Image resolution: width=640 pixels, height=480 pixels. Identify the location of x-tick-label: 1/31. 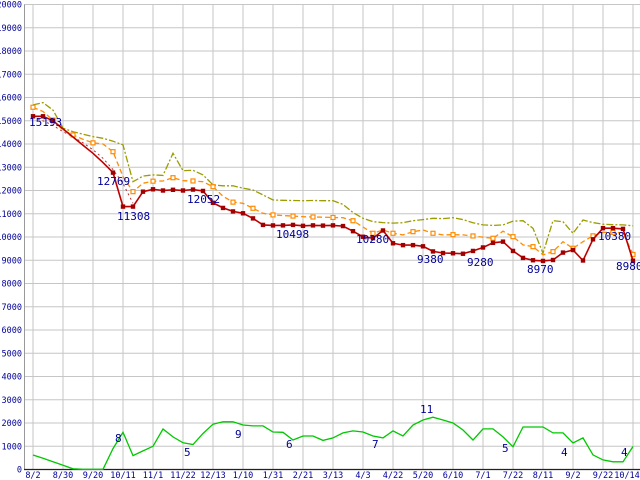
(273, 475).